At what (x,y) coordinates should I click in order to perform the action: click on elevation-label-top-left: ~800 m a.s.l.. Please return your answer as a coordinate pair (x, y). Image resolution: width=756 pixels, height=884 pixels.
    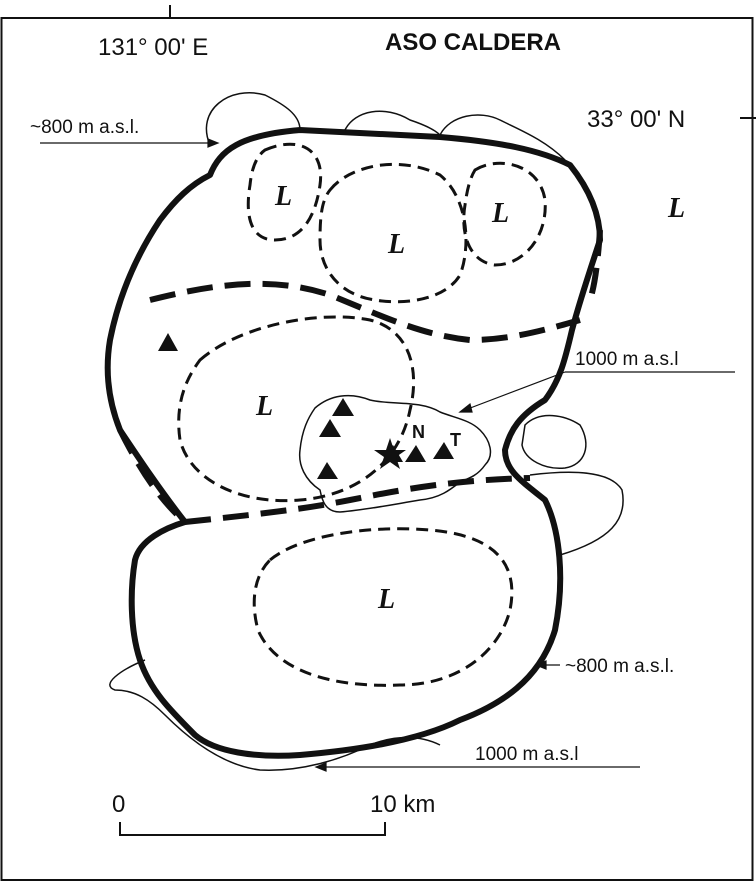
    Looking at the image, I should click on (84, 127).